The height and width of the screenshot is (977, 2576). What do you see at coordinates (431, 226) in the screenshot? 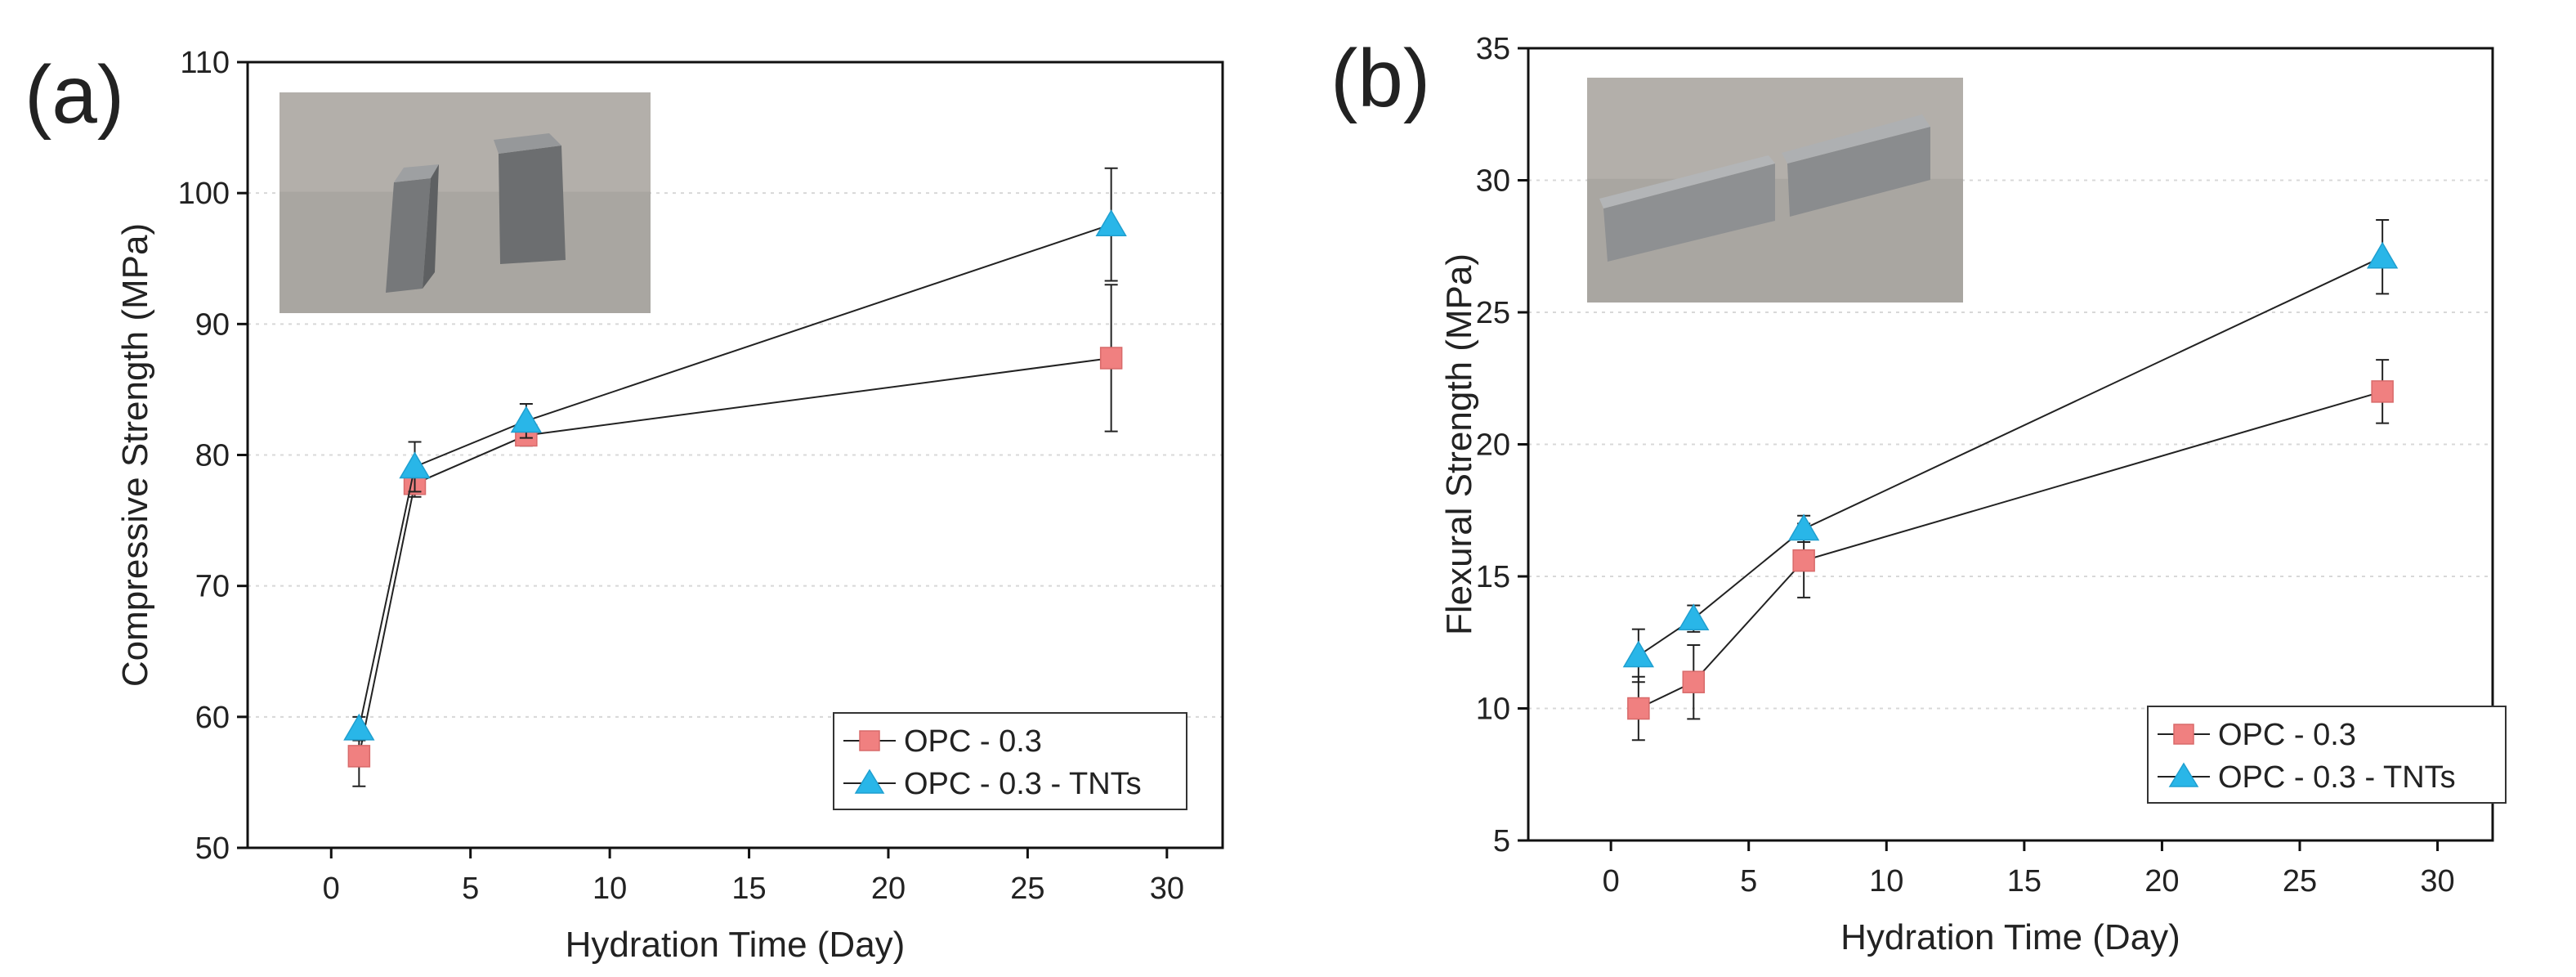
I see `specimen-cube-left-side` at bounding box center [431, 226].